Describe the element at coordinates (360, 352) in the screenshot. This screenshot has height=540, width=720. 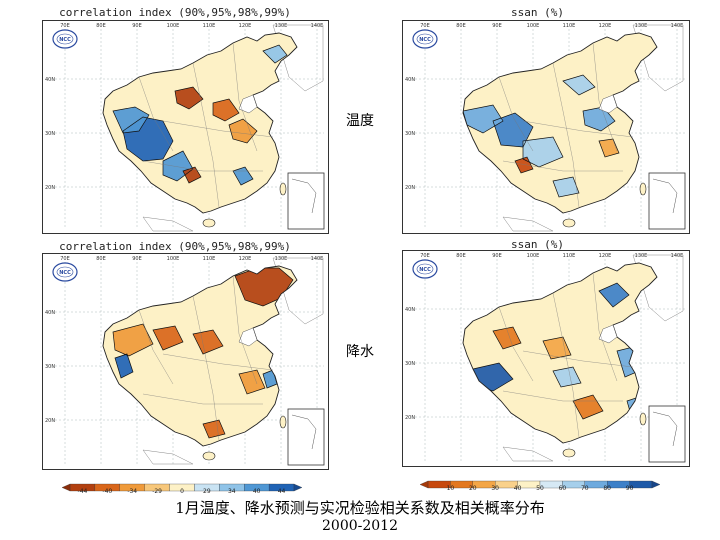
I see `row-label-precipitation: 降水` at that location.